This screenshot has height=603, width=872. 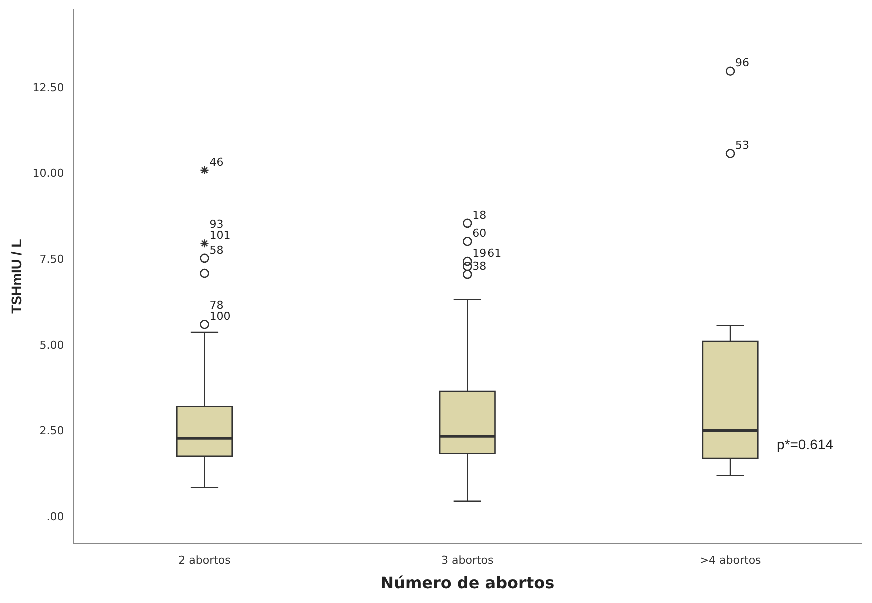 What do you see at coordinates (217, 225) in the screenshot?
I see `annotation: 93` at bounding box center [217, 225].